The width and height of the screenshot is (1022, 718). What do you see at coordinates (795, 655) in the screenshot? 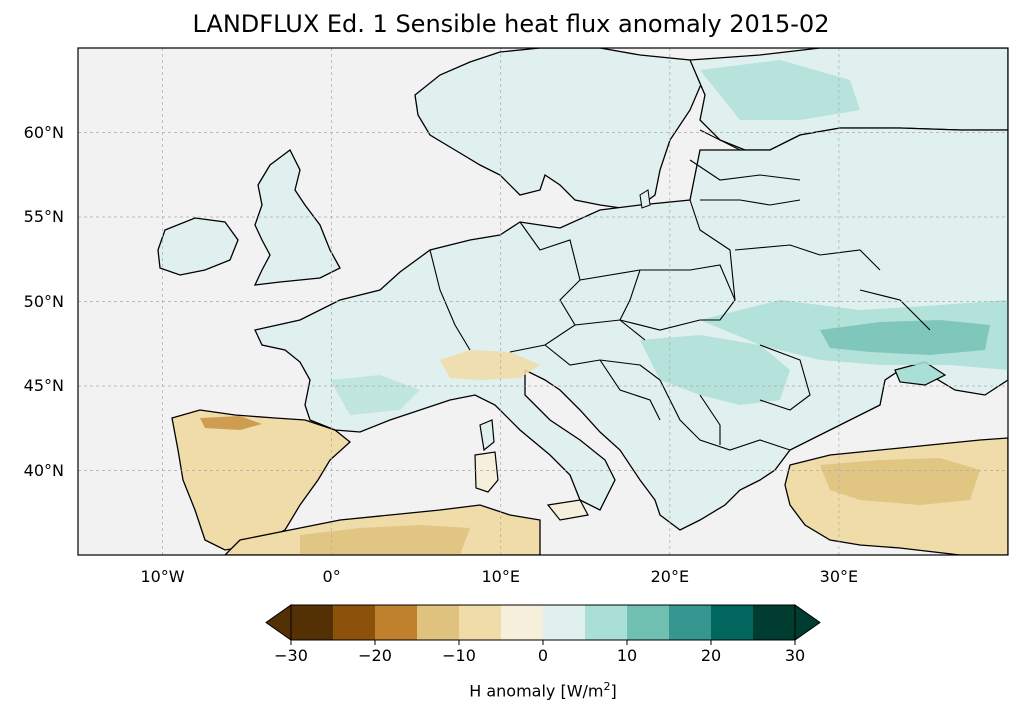
I see `colorbar-tick-label: 30` at bounding box center [795, 655].